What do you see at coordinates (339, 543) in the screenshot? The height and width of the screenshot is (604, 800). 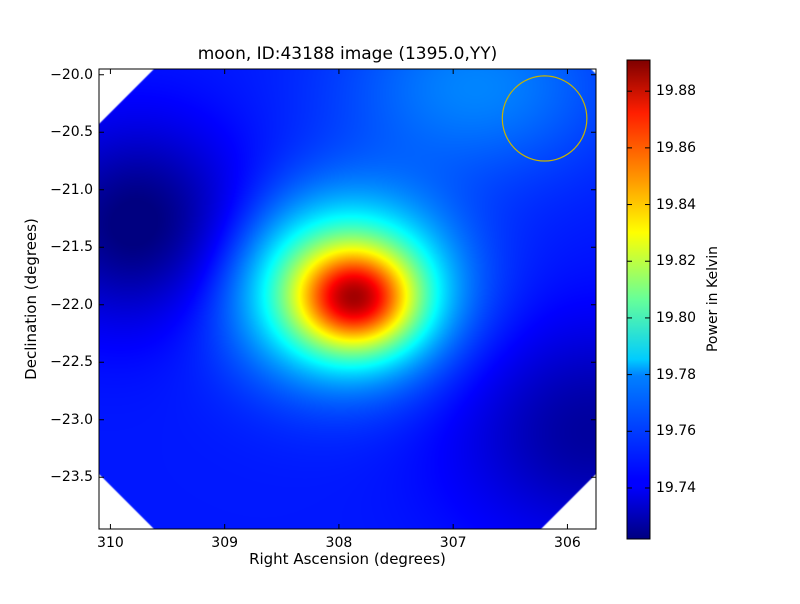 I see `x-tick-label: 308` at bounding box center [339, 543].